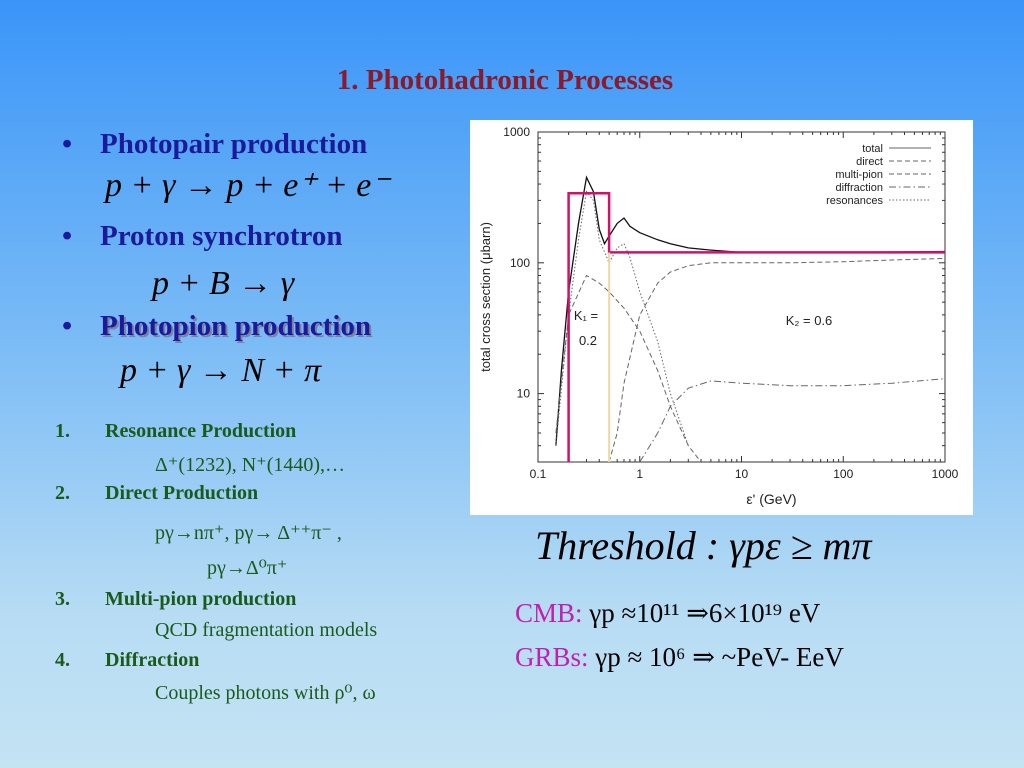 Image resolution: width=1024 pixels, height=768 pixels. Describe the element at coordinates (236, 326) in the screenshot. I see `bullet-label: Photopion production` at that location.